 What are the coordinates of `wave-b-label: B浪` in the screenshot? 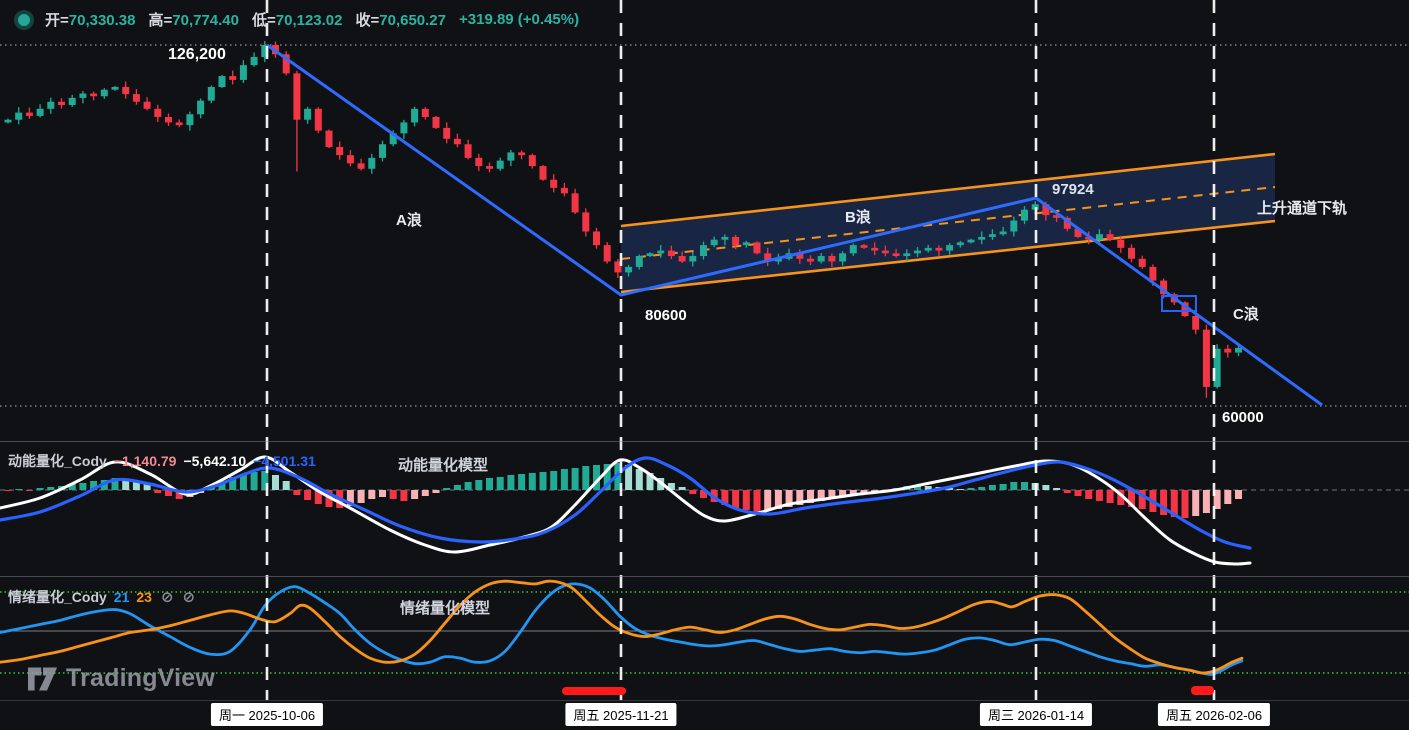 It's located at (858, 217).